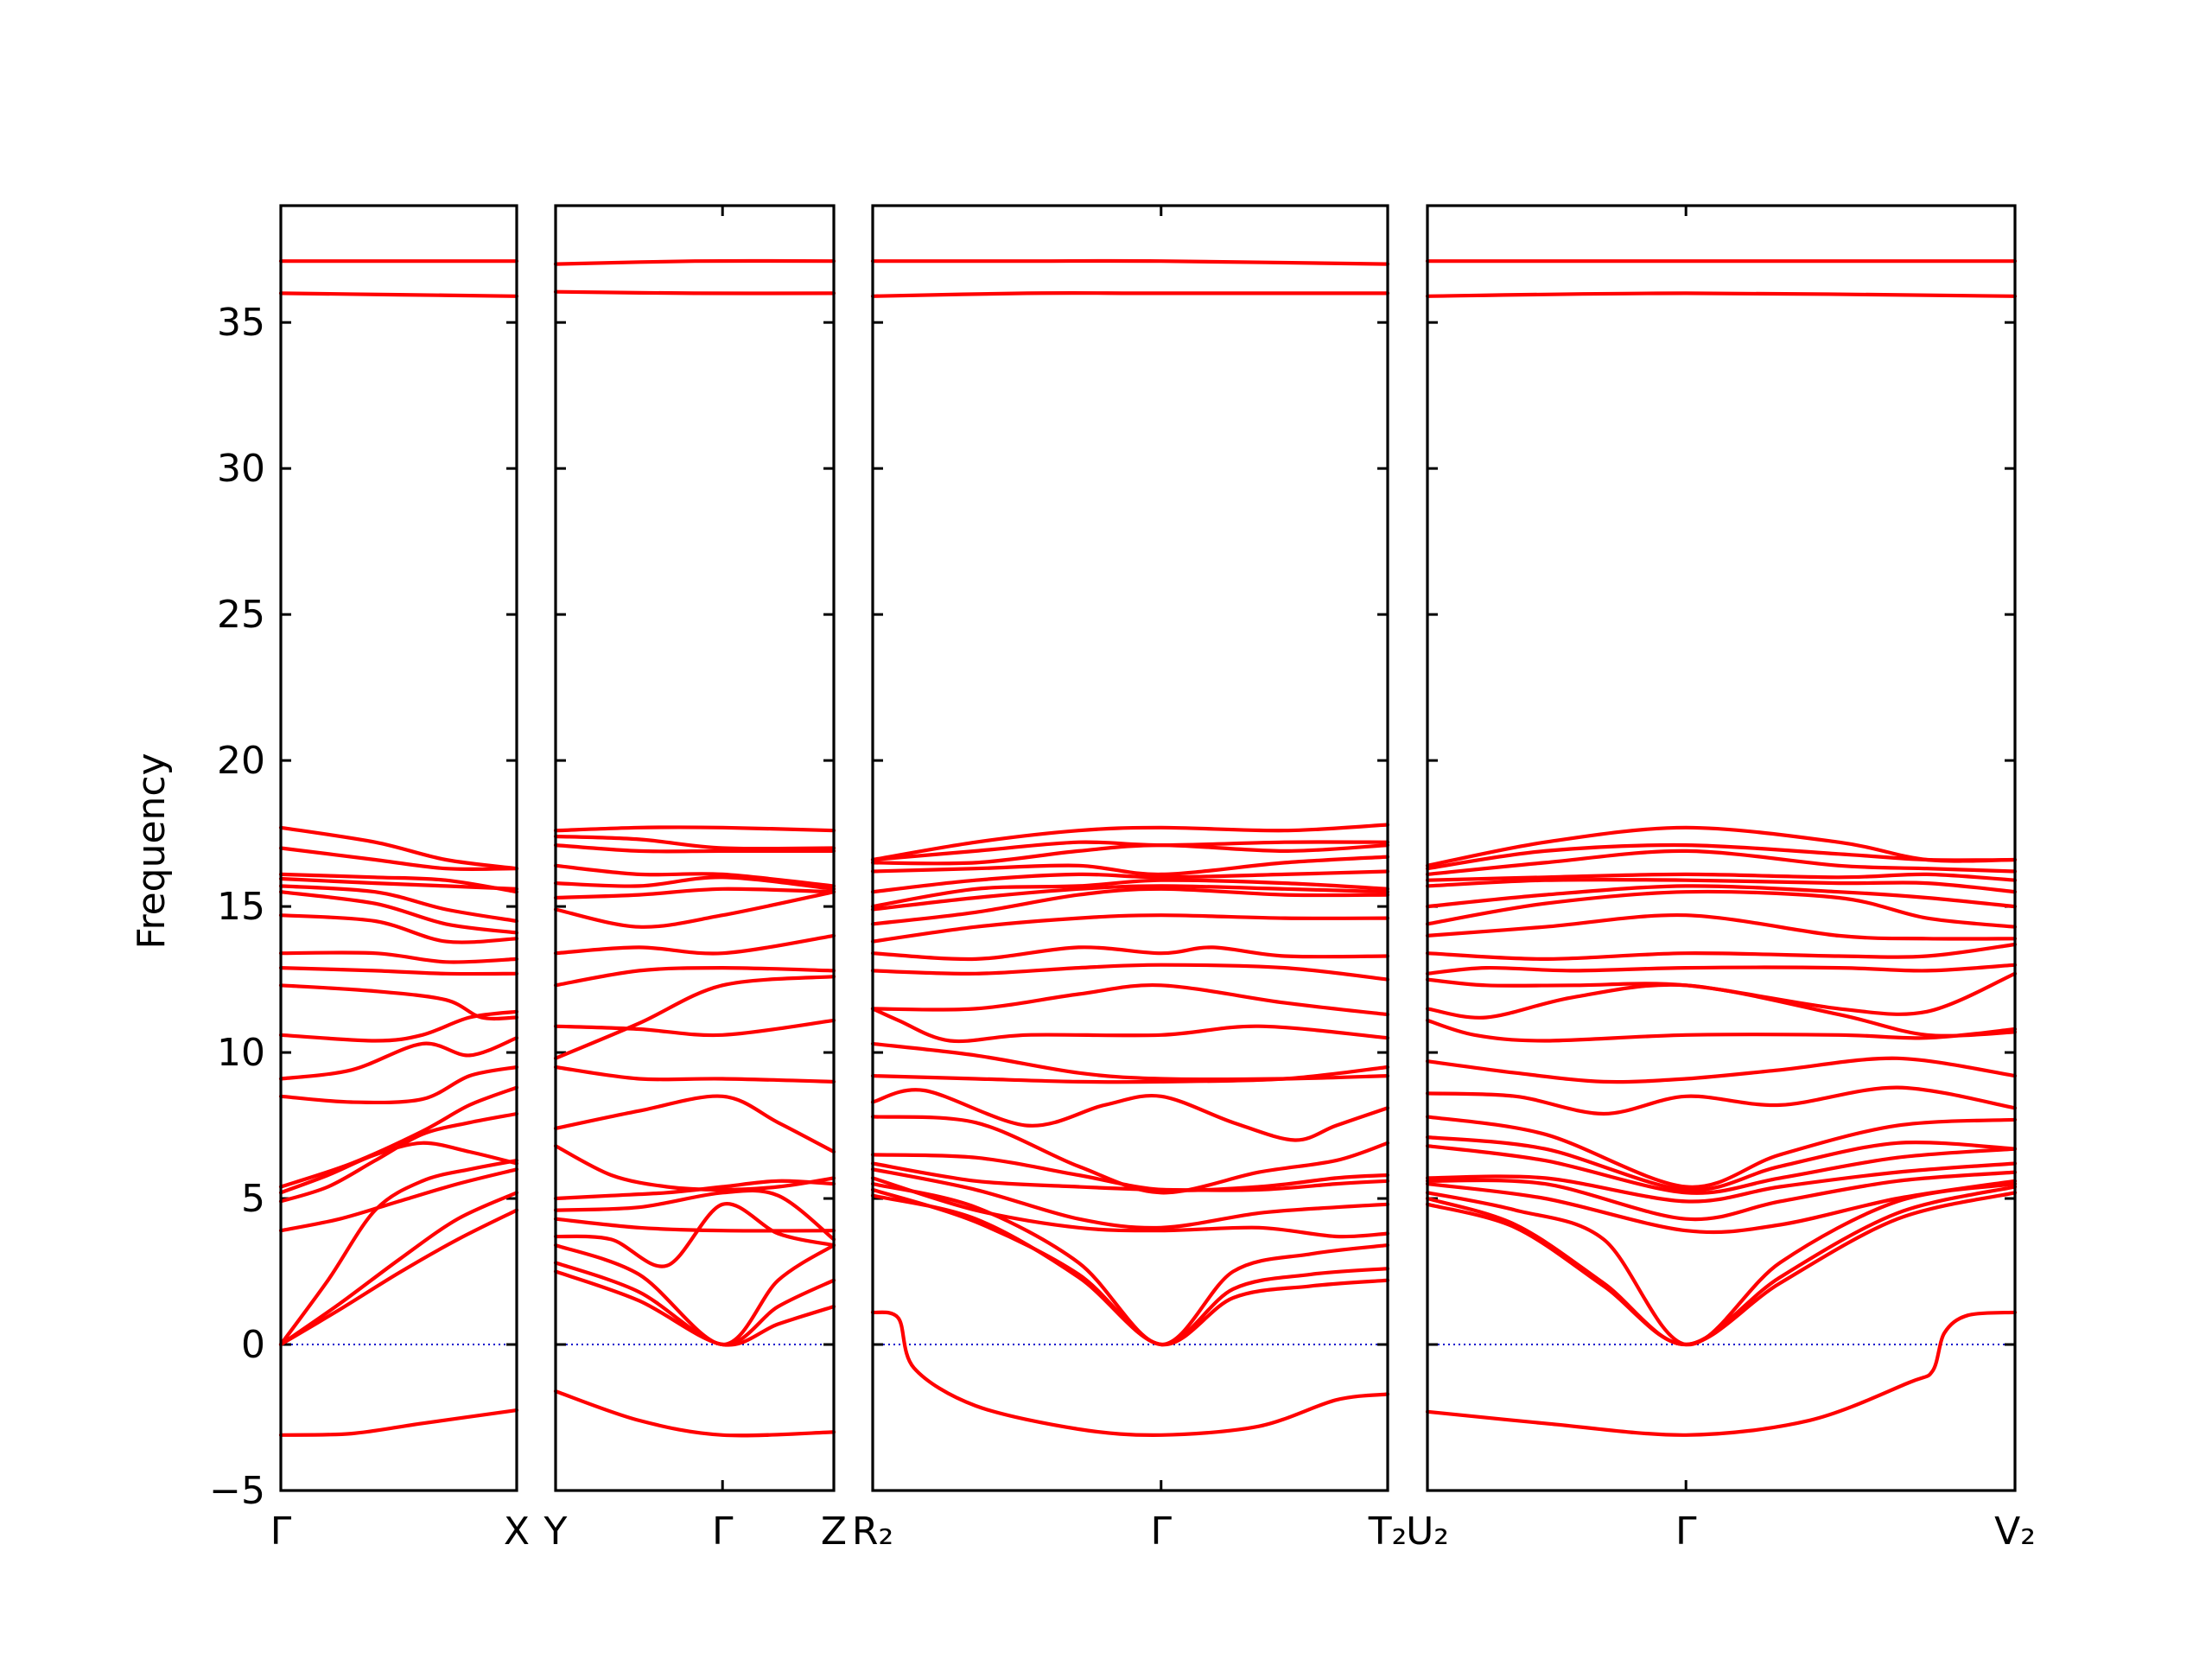 The image size is (2212, 1659). What do you see at coordinates (253, 1345) in the screenshot?
I see `y-tick-label: 0` at bounding box center [253, 1345].